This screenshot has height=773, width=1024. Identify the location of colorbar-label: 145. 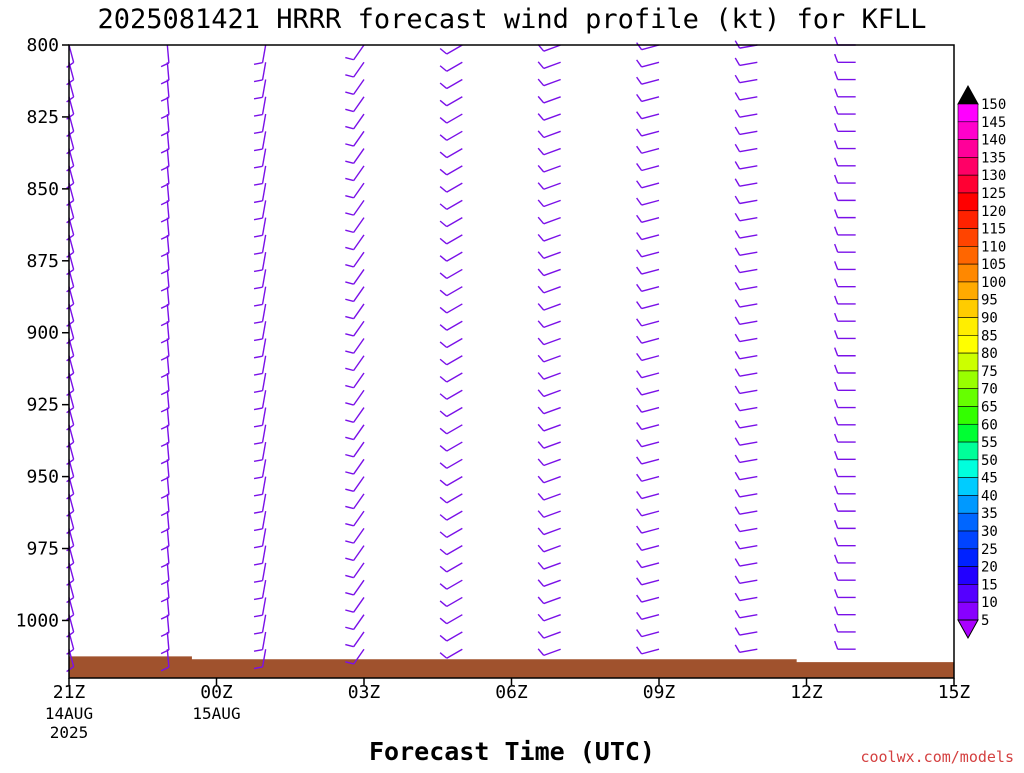
(993, 123).